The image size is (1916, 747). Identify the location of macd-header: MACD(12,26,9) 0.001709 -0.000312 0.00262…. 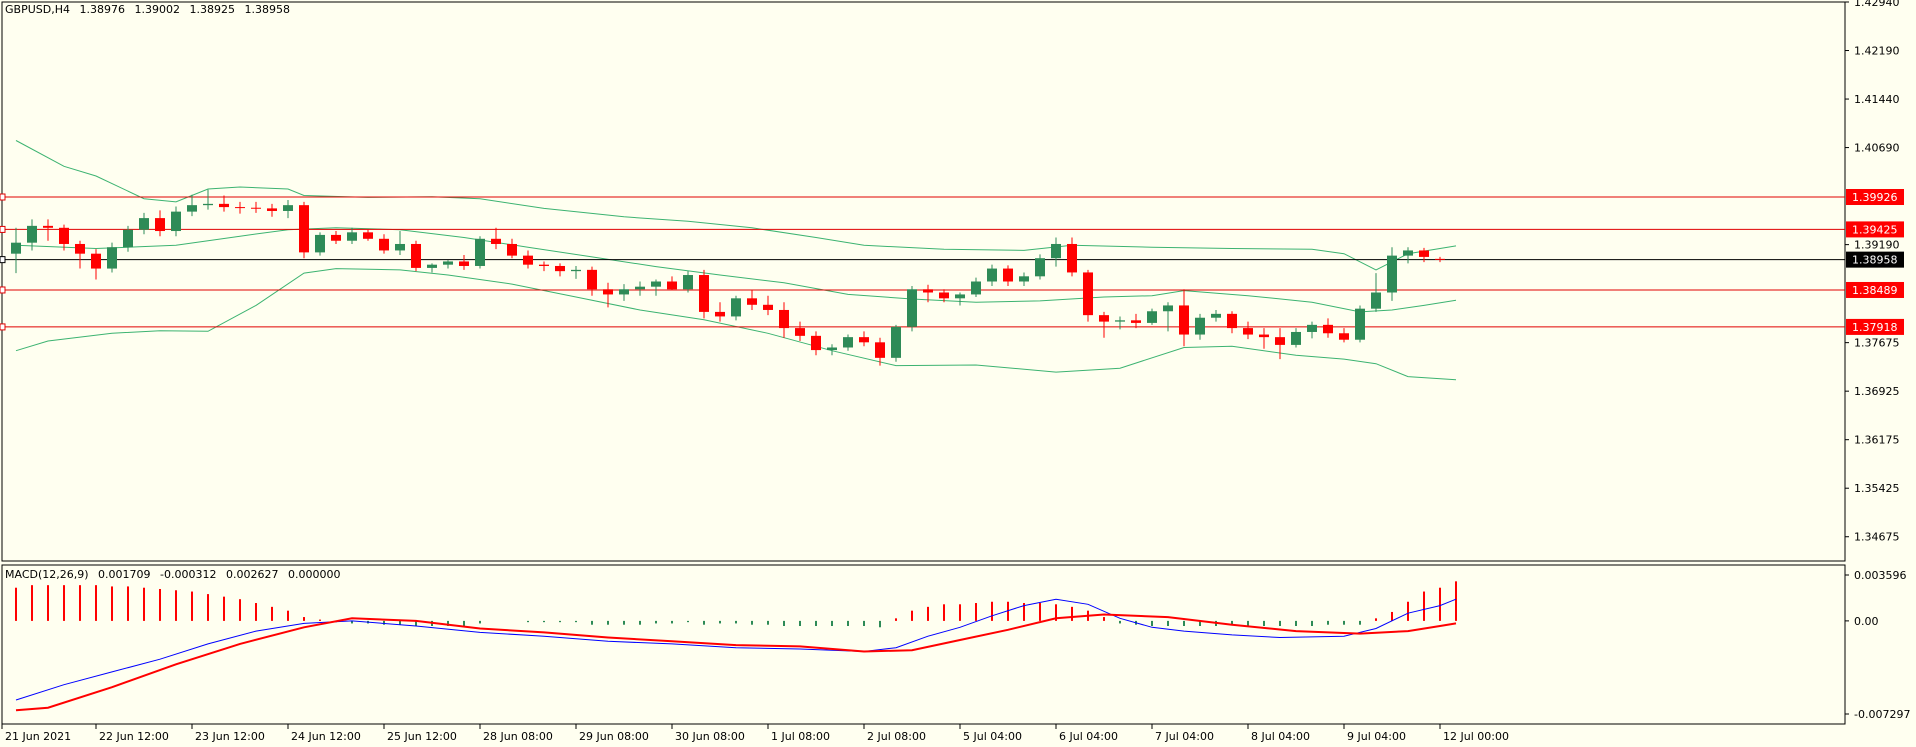
(176, 574).